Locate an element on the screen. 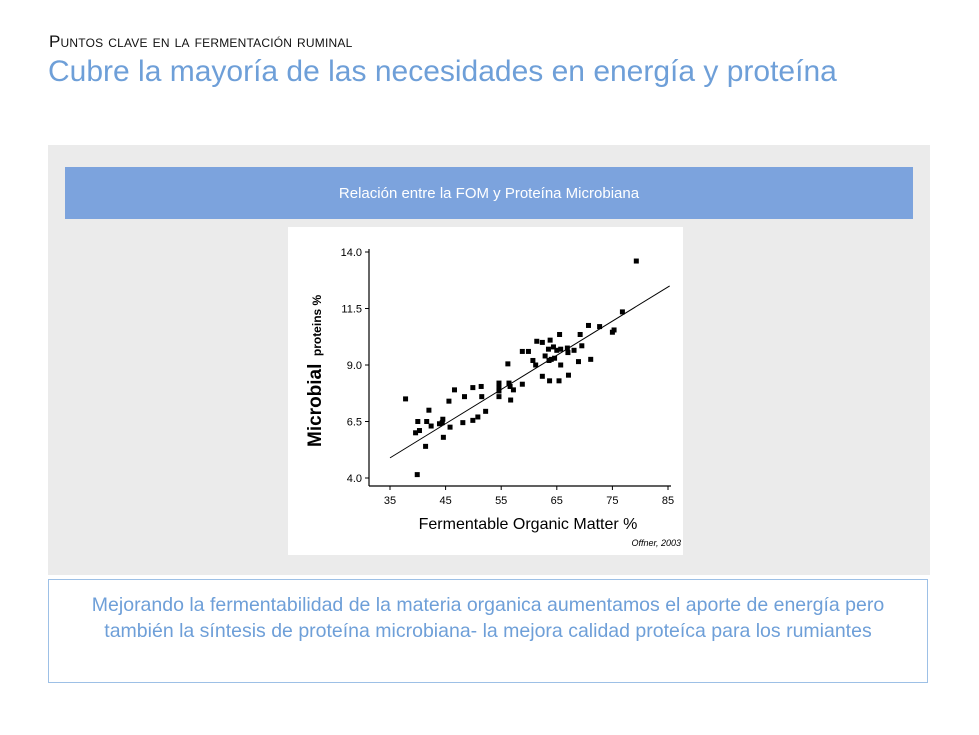 The width and height of the screenshot is (979, 735). y-tick-label: 6.5 is located at coordinates (354, 423).